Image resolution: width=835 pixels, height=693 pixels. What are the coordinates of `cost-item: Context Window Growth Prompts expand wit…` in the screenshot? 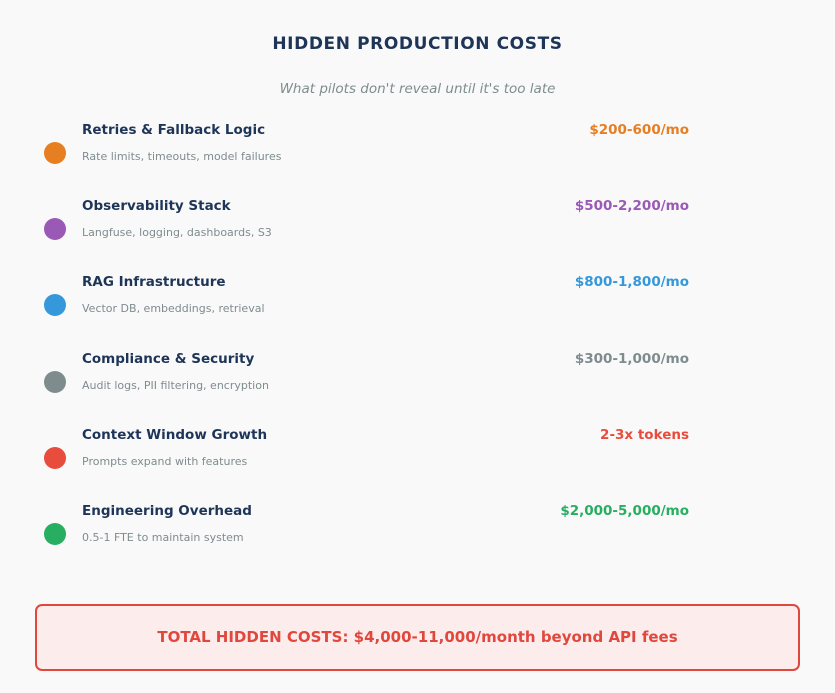 It's located at (417, 467).